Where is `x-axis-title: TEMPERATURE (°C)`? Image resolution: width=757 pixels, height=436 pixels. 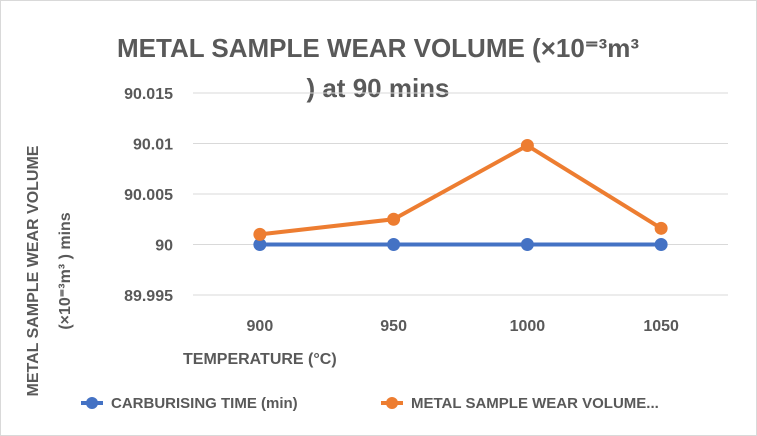 x-axis-title: TEMPERATURE (°C) is located at coordinates (260, 359).